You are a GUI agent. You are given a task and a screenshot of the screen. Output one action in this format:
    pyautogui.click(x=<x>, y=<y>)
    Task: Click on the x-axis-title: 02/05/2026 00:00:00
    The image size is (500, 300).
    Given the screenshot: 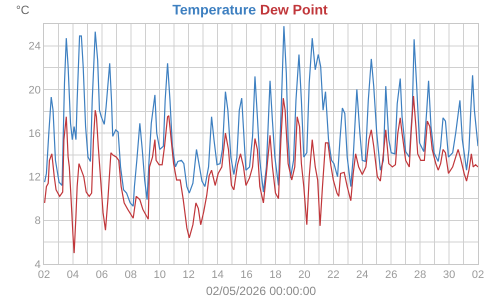 What is the action you would take?
    pyautogui.click(x=261, y=291)
    